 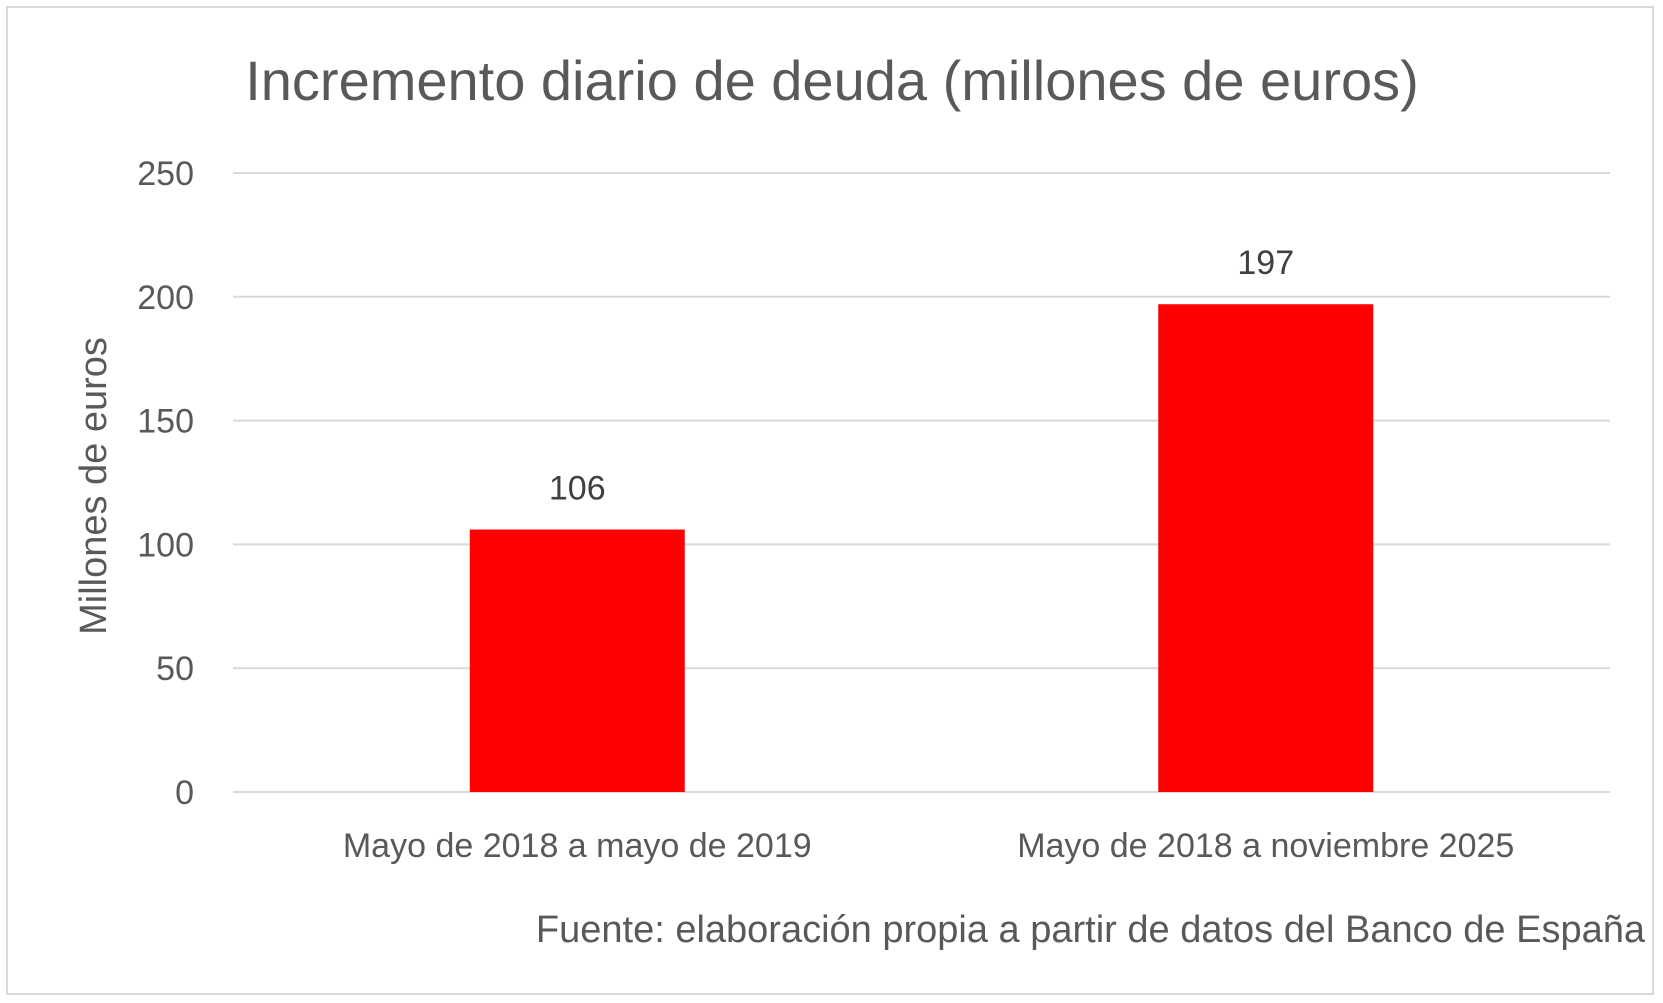 What do you see at coordinates (165, 174) in the screenshot?
I see `y-tick-label: 250` at bounding box center [165, 174].